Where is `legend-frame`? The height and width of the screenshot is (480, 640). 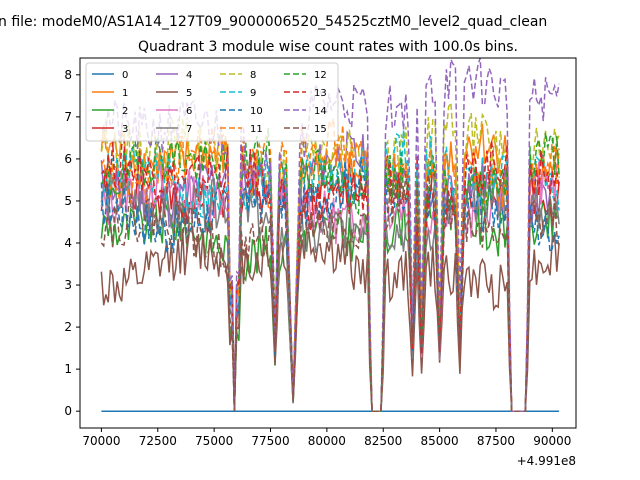 legend-frame is located at coordinates (212, 102).